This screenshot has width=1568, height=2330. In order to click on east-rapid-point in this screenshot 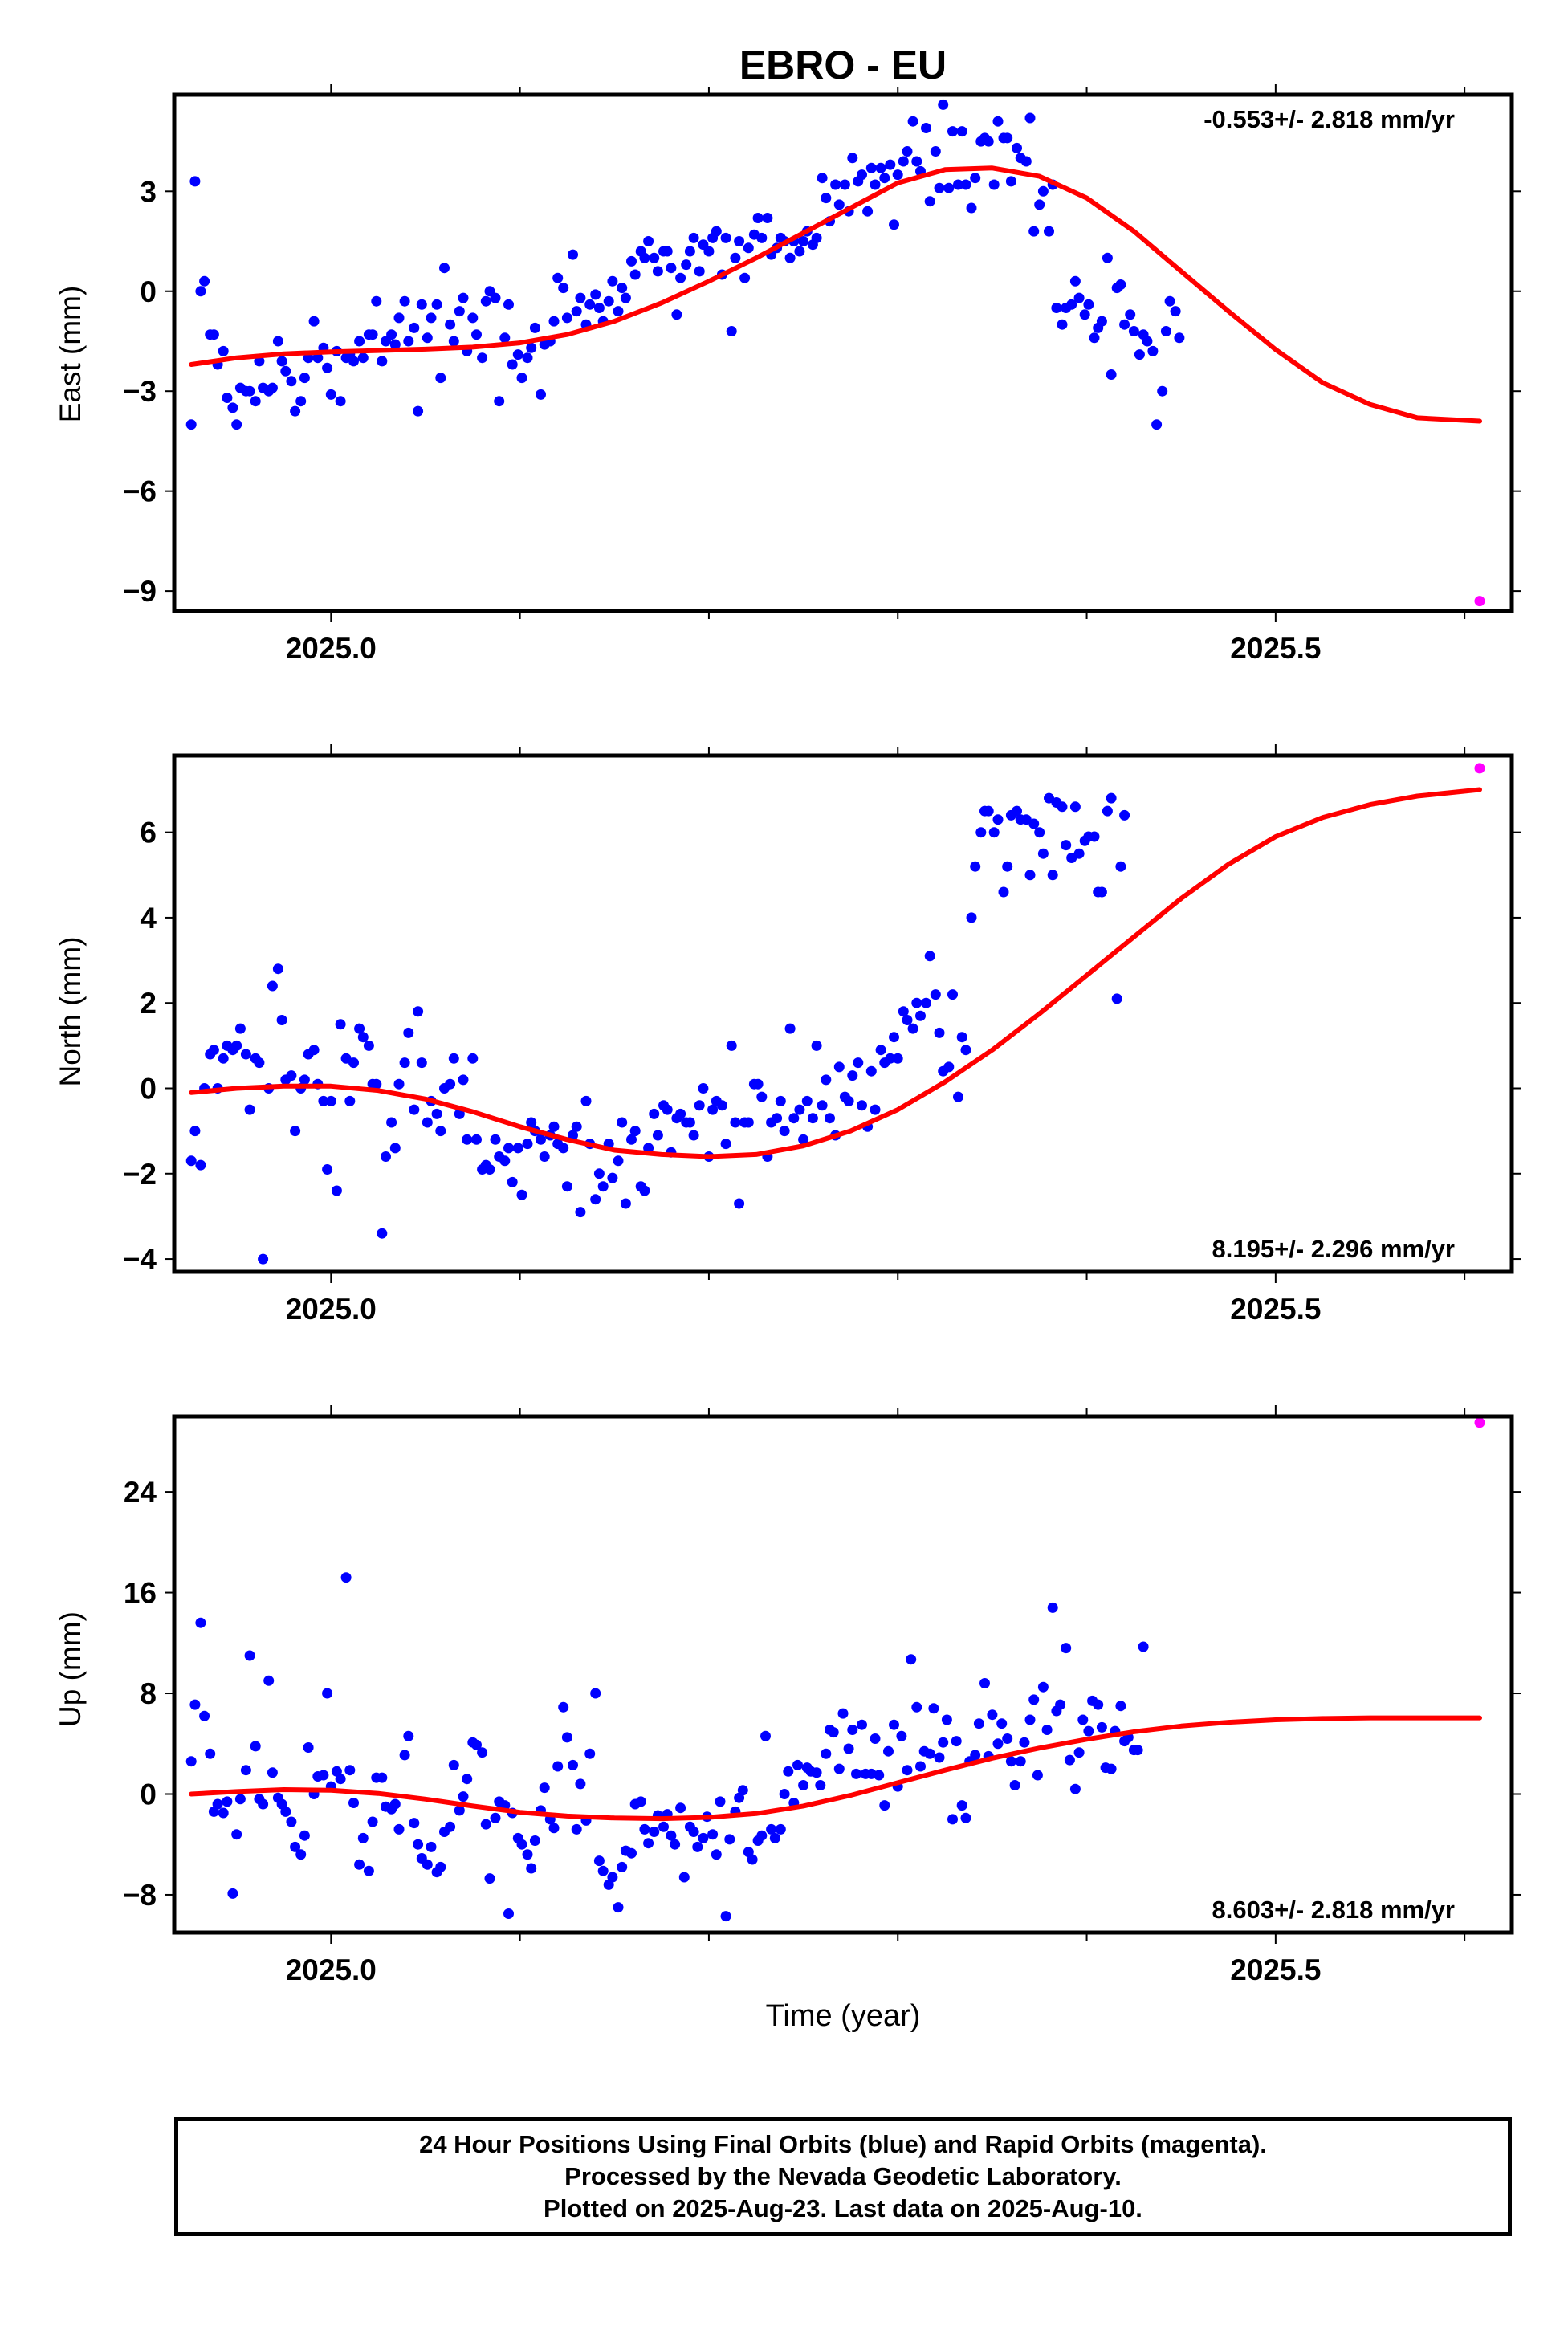, I will do `click(1479, 601)`.